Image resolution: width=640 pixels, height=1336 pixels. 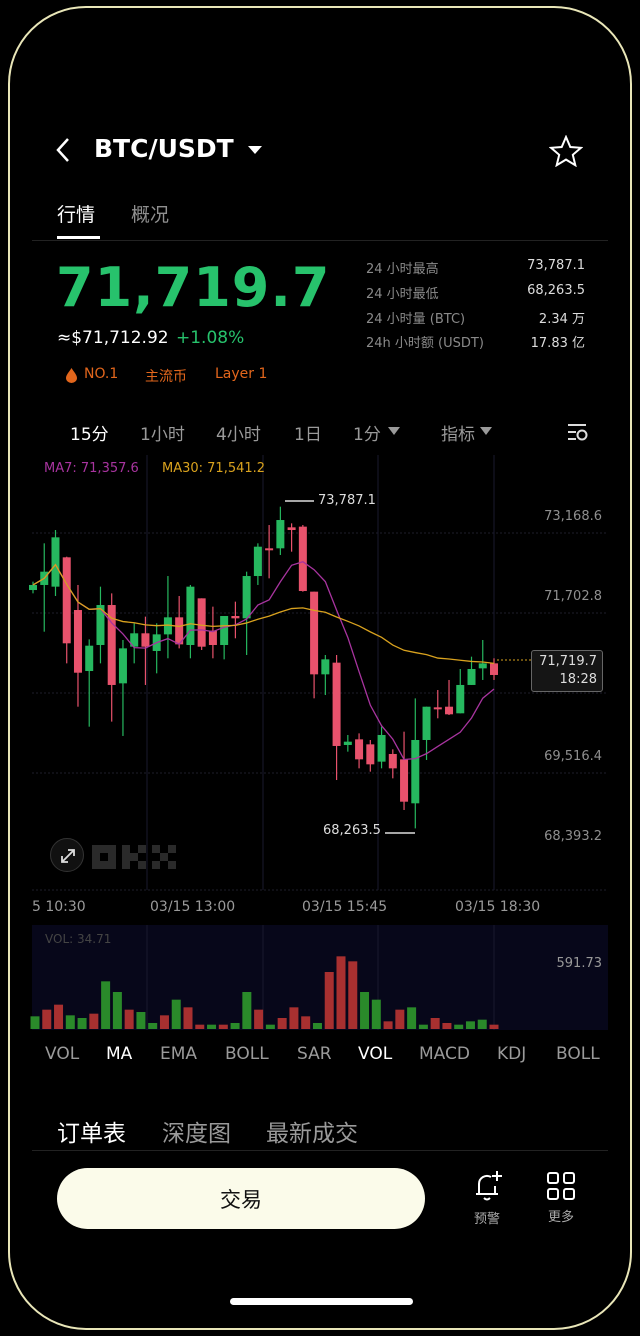 I want to click on ma30-legend: MA30: 71,541.2, so click(x=214, y=468).